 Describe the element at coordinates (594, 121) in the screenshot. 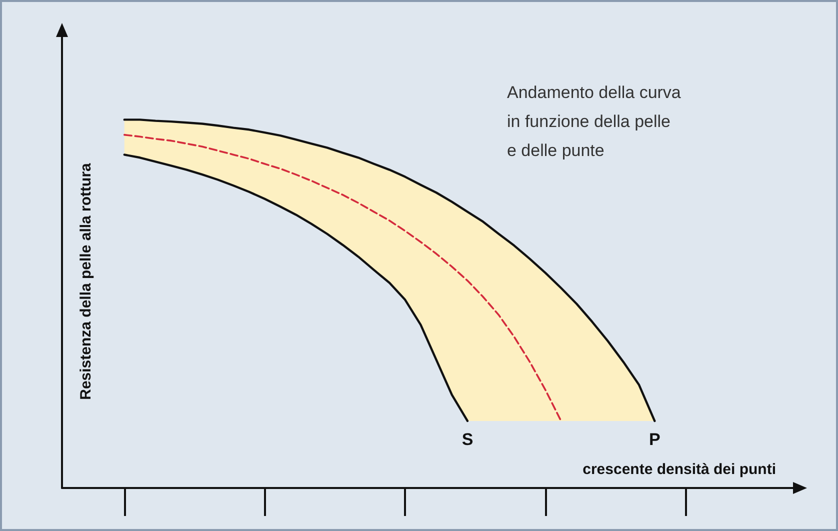

I see `annotation: Andamento della curva in funzione della pelle e delle punte` at that location.